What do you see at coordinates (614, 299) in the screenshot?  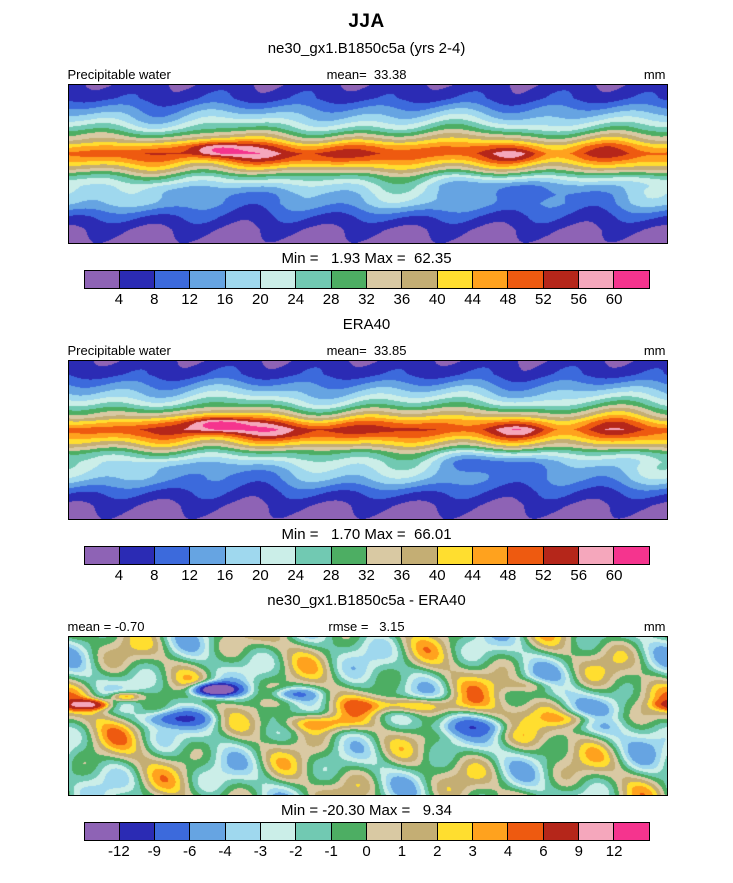 I see `colorbar-tick-label: 60` at bounding box center [614, 299].